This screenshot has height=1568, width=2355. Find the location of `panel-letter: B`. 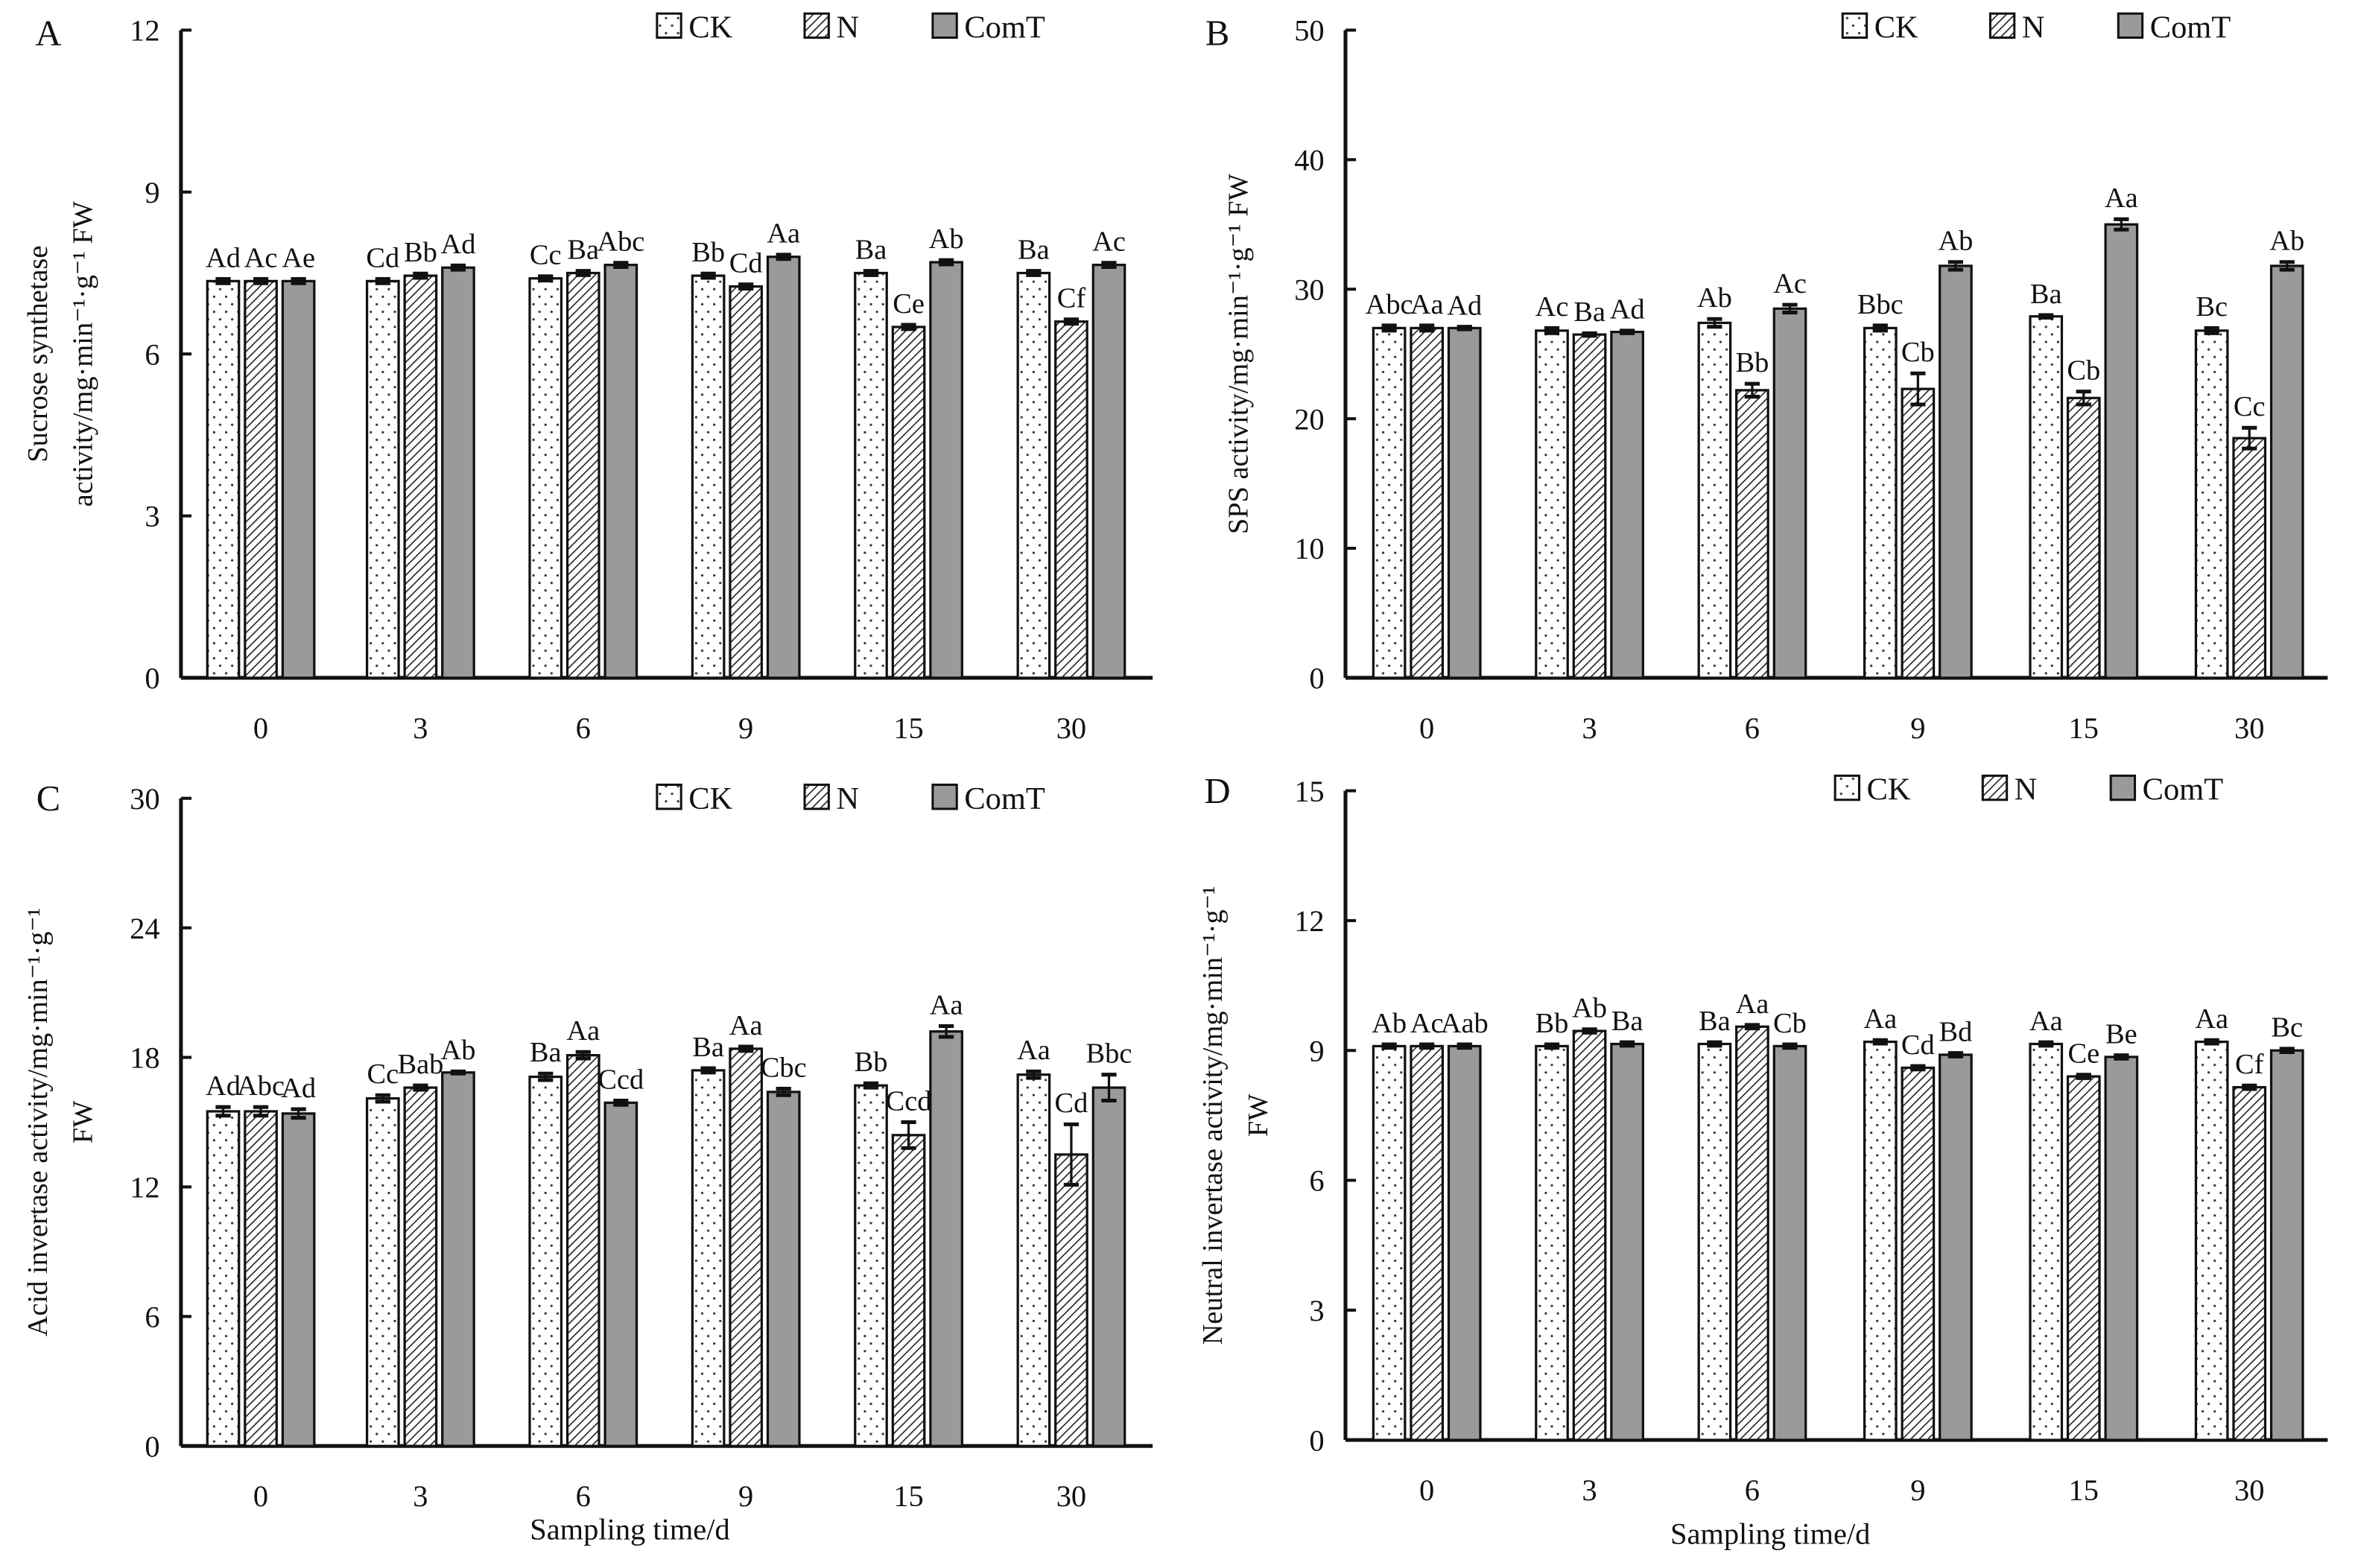

panel-letter: B is located at coordinates (1217, 34).